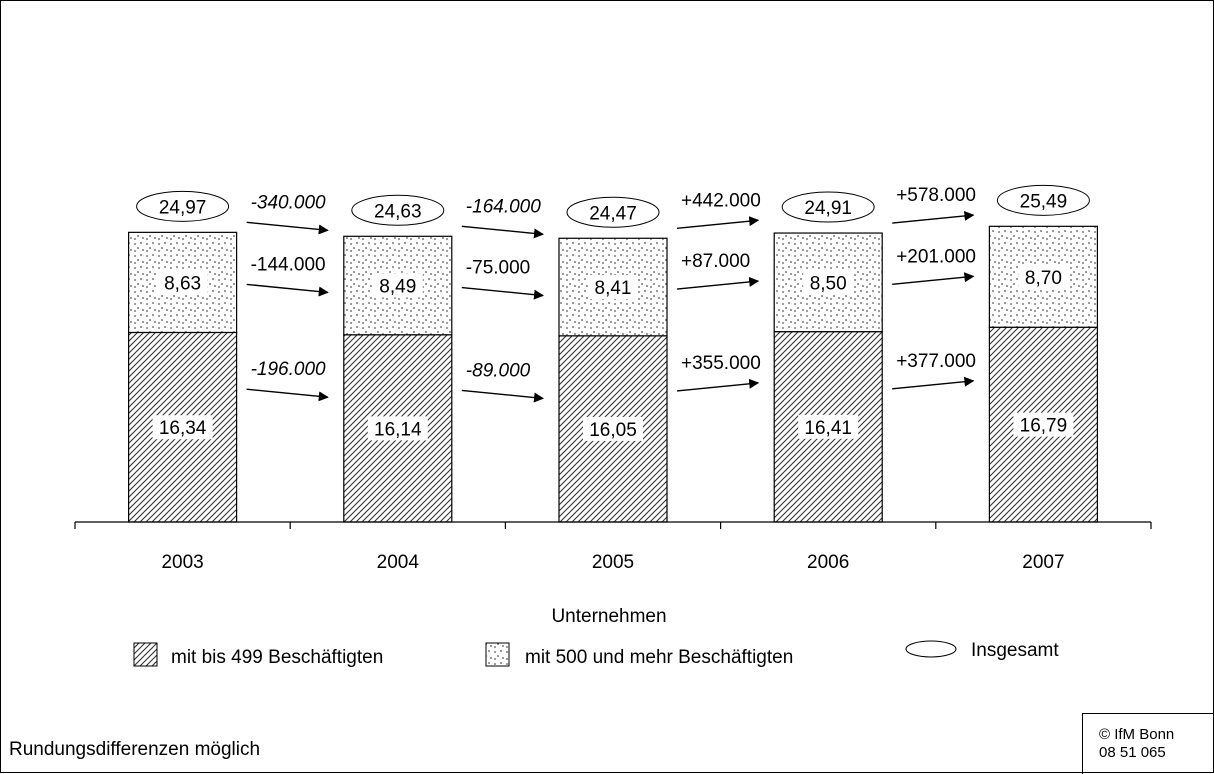  Describe the element at coordinates (135, 749) in the screenshot. I see `footnote: Rundungsdifferenzen möglich` at that location.